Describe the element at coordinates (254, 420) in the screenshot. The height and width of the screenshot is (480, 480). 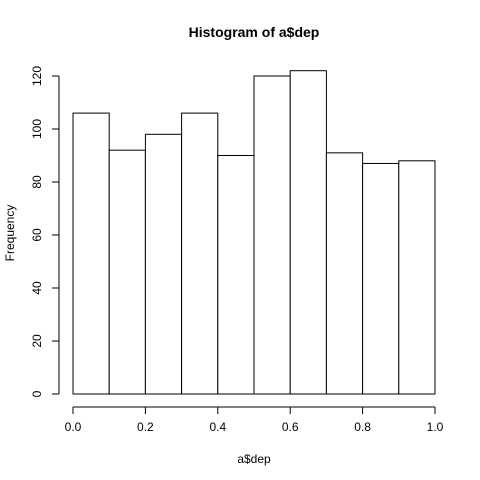
I see `x-axis: 0.0 0.2 0.4 0.6 0.8 1.0` at that location.